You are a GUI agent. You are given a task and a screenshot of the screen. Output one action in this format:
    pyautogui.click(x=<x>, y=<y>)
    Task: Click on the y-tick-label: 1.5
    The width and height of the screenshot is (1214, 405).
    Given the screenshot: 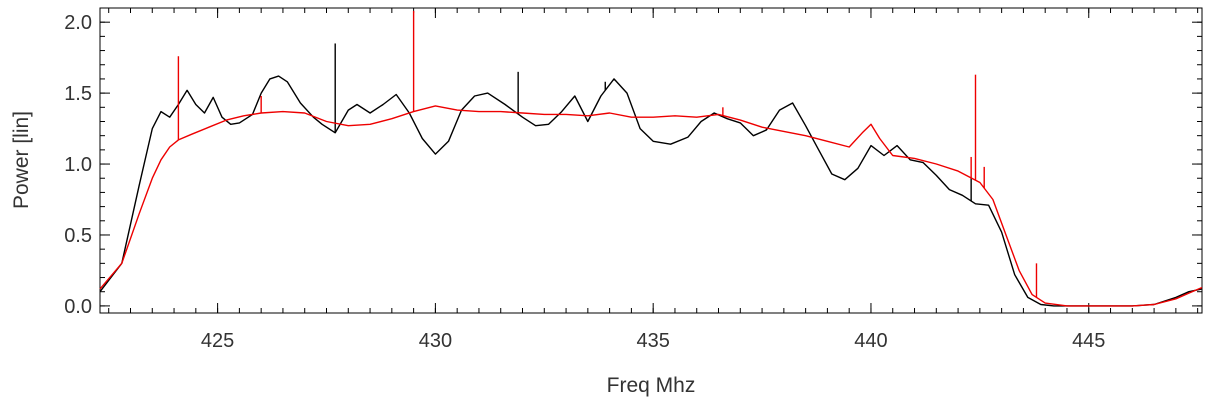 What is the action you would take?
    pyautogui.click(x=78, y=94)
    